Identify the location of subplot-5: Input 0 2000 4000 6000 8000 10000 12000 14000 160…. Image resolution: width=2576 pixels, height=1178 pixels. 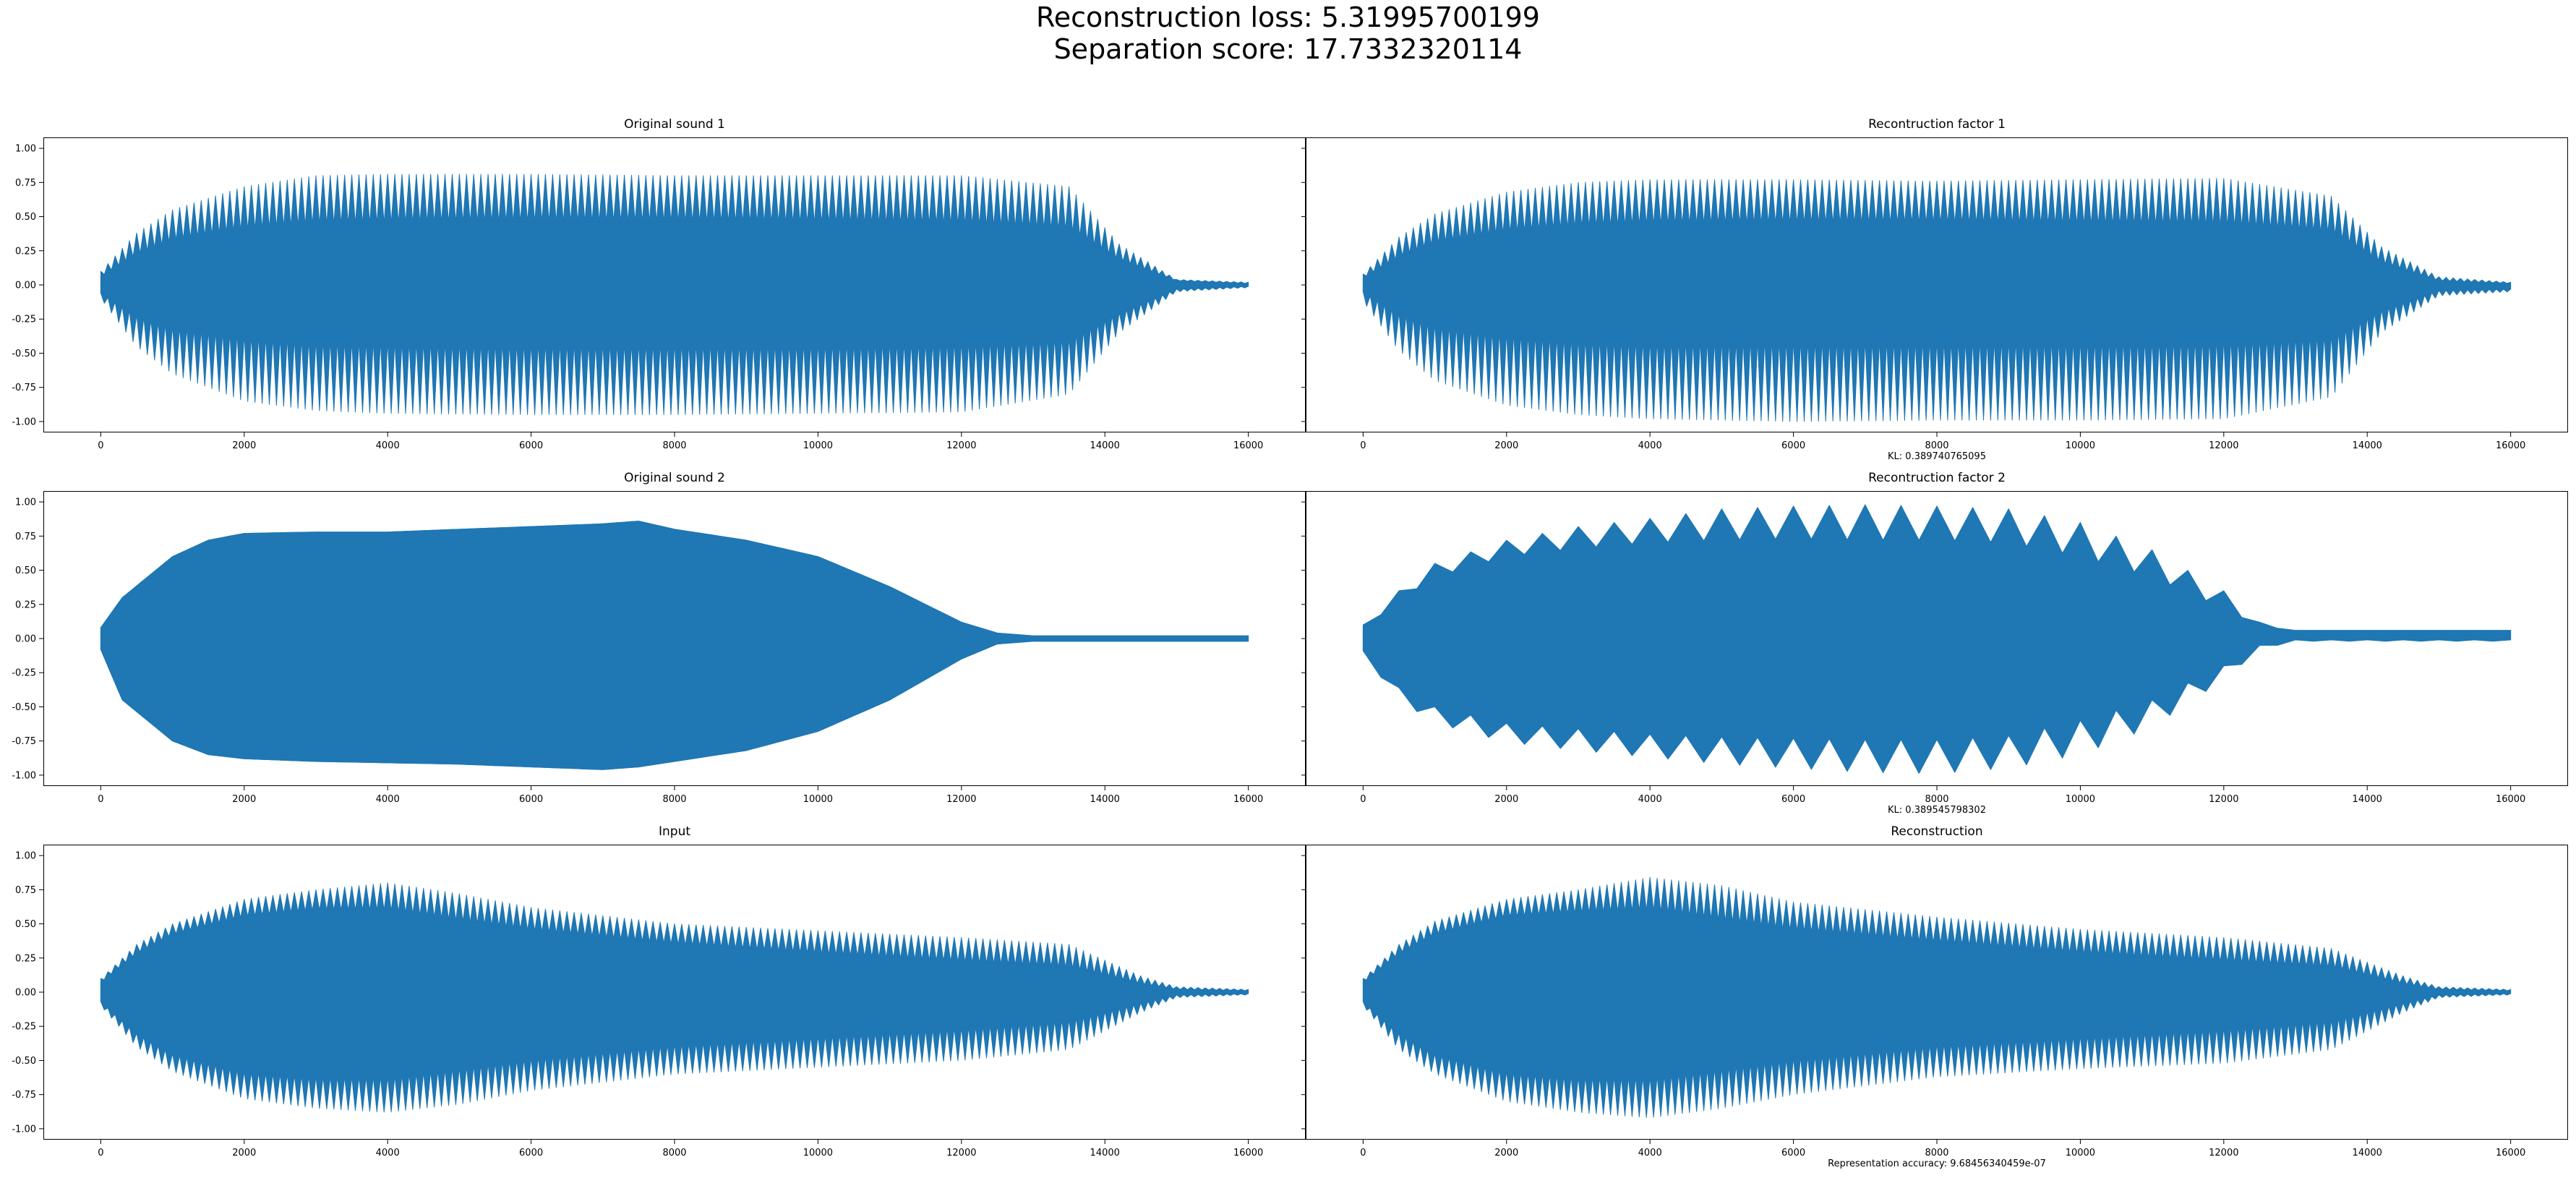
(659, 991).